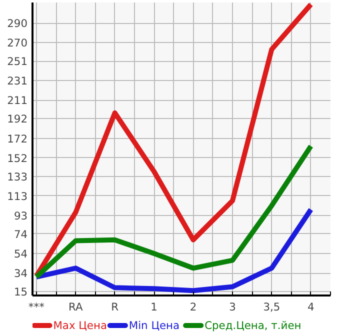 This screenshot has width=345, height=335. I want to click on x-tick-label: R, so click(115, 307).